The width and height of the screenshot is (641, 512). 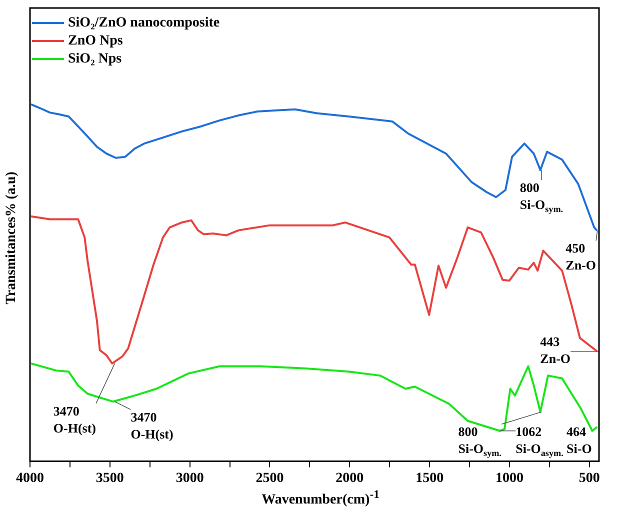 What do you see at coordinates (581, 256) in the screenshot?
I see `annotation: 450 Zn-O` at bounding box center [581, 256].